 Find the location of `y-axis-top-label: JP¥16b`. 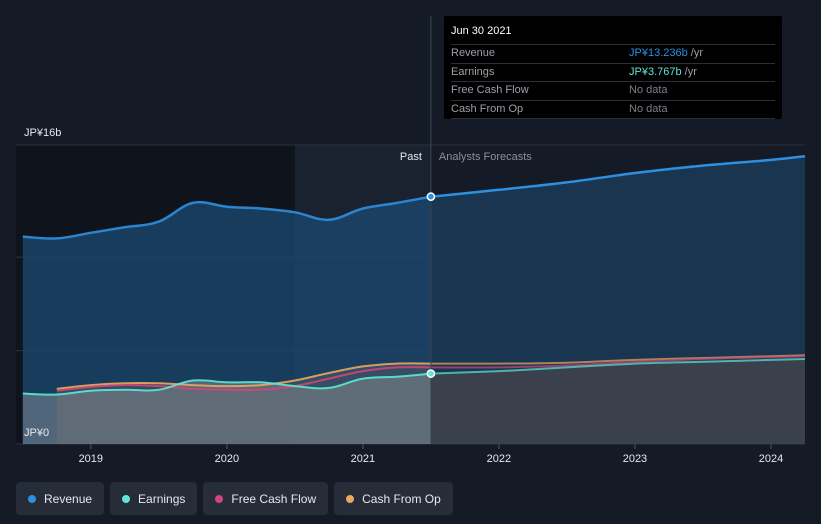

y-axis-top-label: JP¥16b is located at coordinates (42, 133).